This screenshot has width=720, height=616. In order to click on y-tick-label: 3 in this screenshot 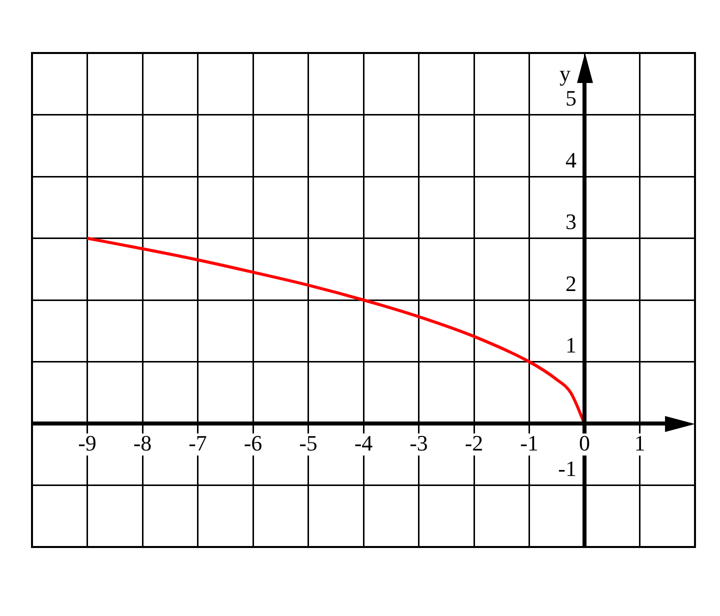, I will do `click(571, 221)`.